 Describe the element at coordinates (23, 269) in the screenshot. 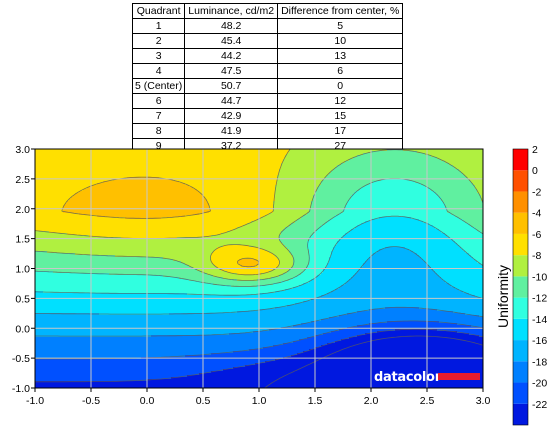

I see `y-axis: -1.0 -0.5 0.0 0.5 1.0 1.5 2.0 2.5 3.0` at that location.